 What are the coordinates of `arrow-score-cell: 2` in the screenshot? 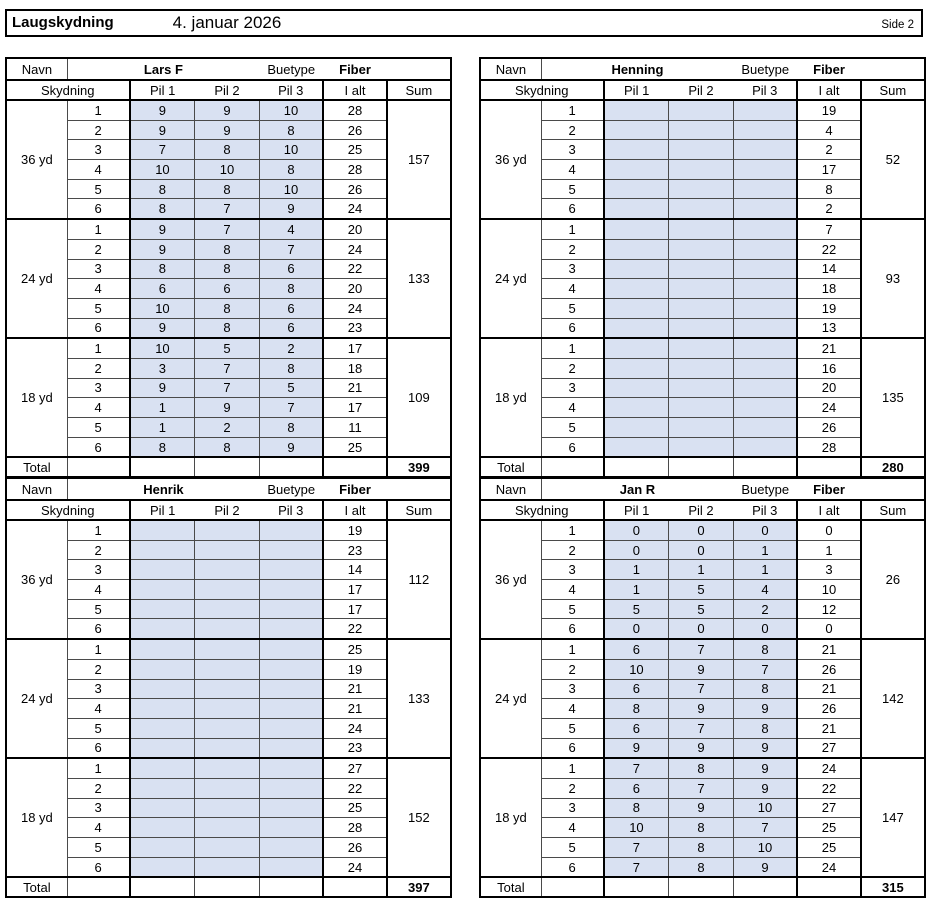 It's located at (765, 609).